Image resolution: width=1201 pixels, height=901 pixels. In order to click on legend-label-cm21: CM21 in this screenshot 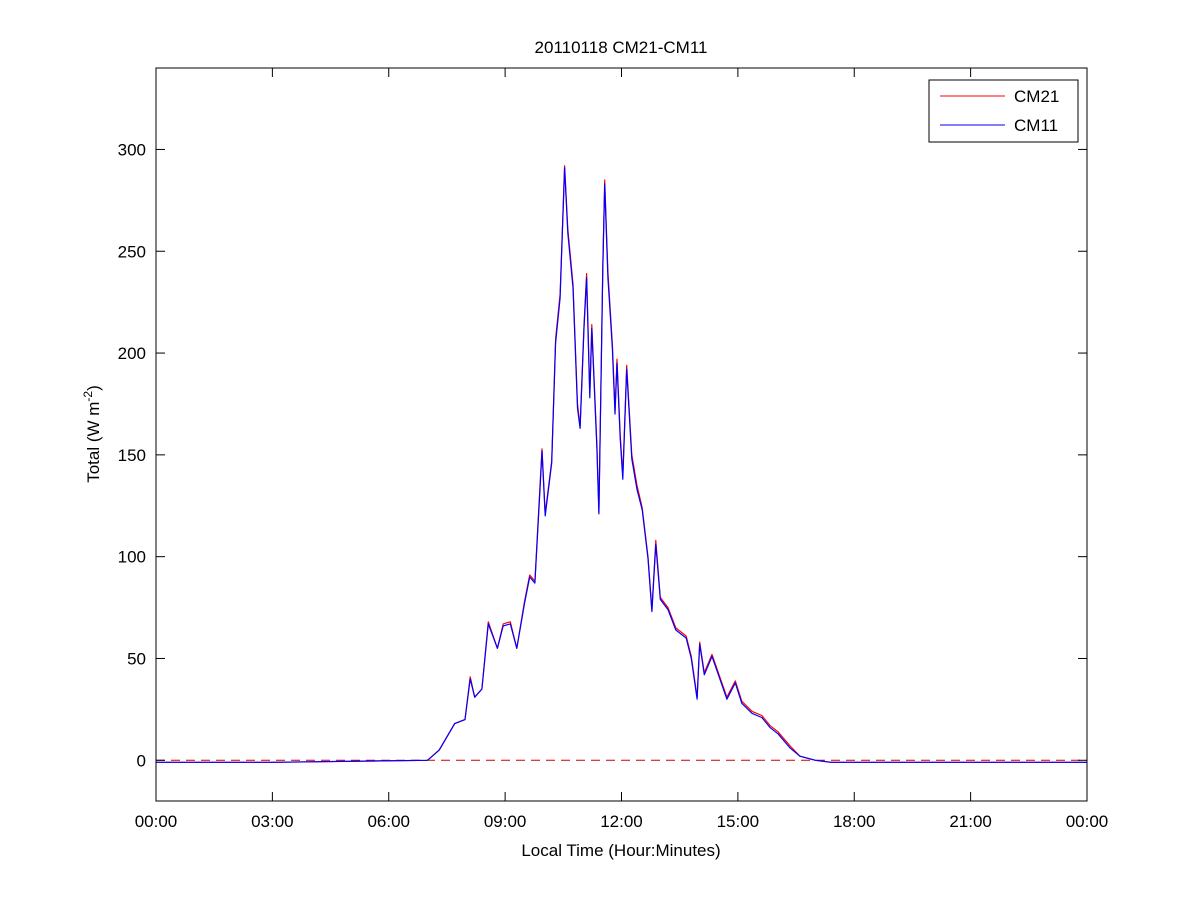, I will do `click(1036, 96)`.